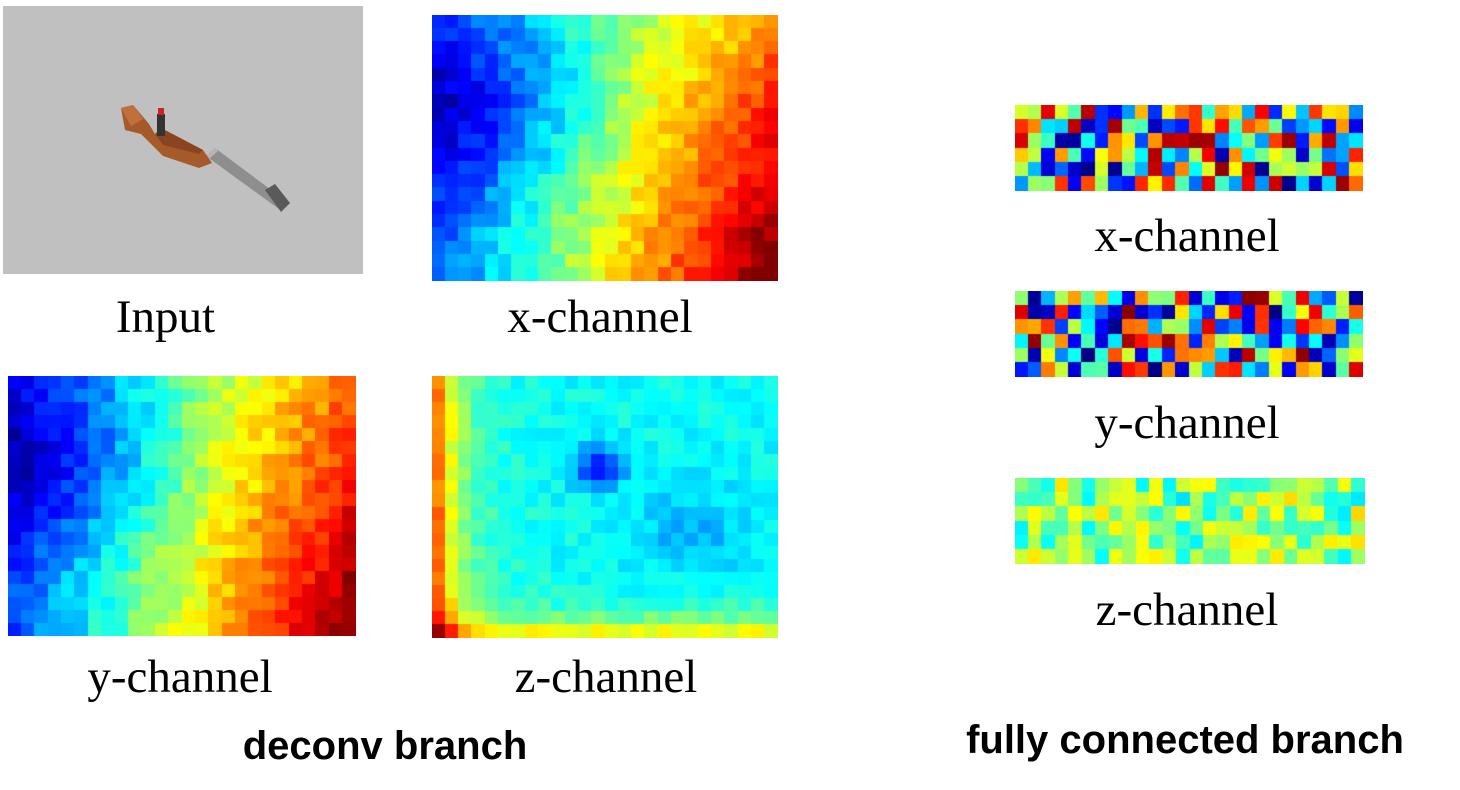 The height and width of the screenshot is (790, 1460). Describe the element at coordinates (1187, 610) in the screenshot. I see `fc-z-channel-label: z-channel` at that location.